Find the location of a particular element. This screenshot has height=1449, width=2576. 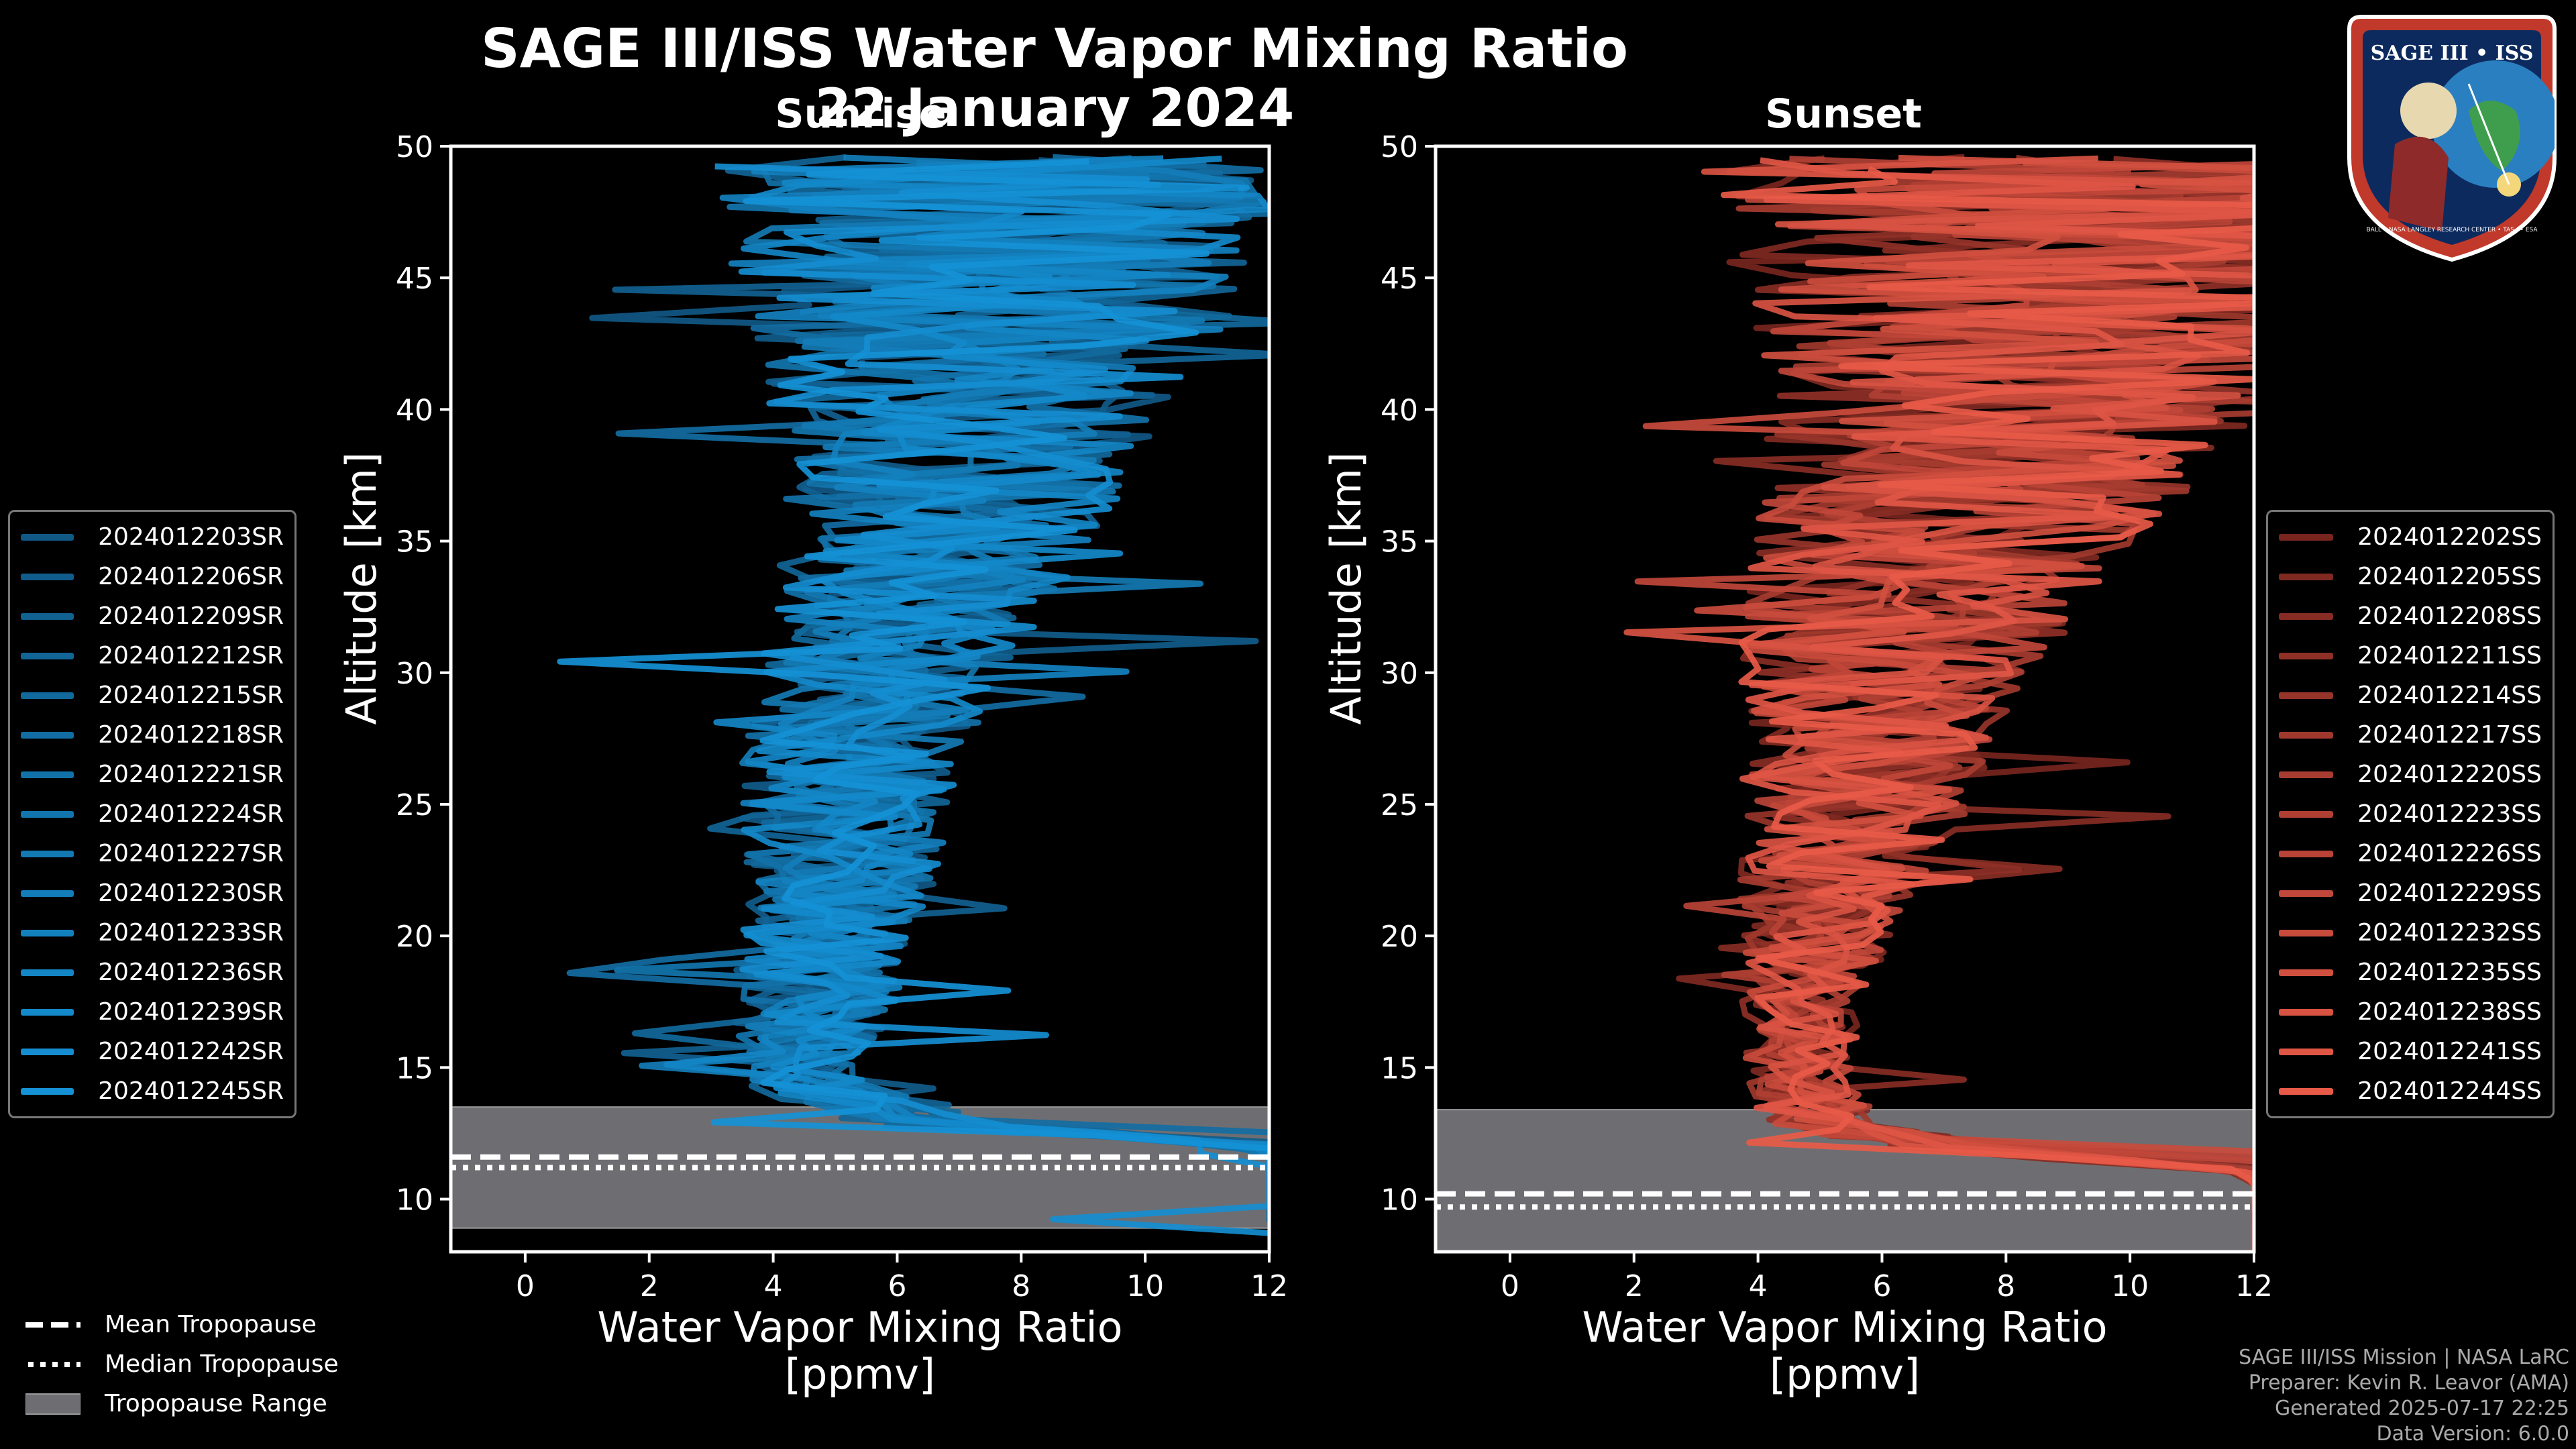

median-tropopause-entry: Median Tropopause is located at coordinates (182, 1364).